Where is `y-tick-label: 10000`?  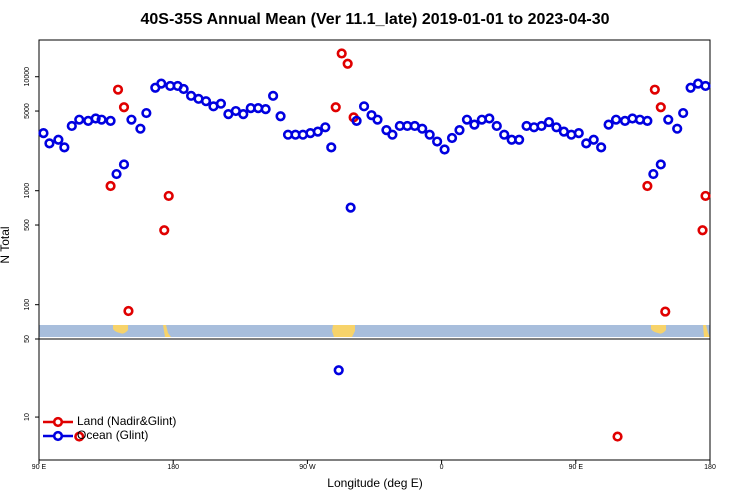
y-tick-label: 10000 is located at coordinates (27, 77).